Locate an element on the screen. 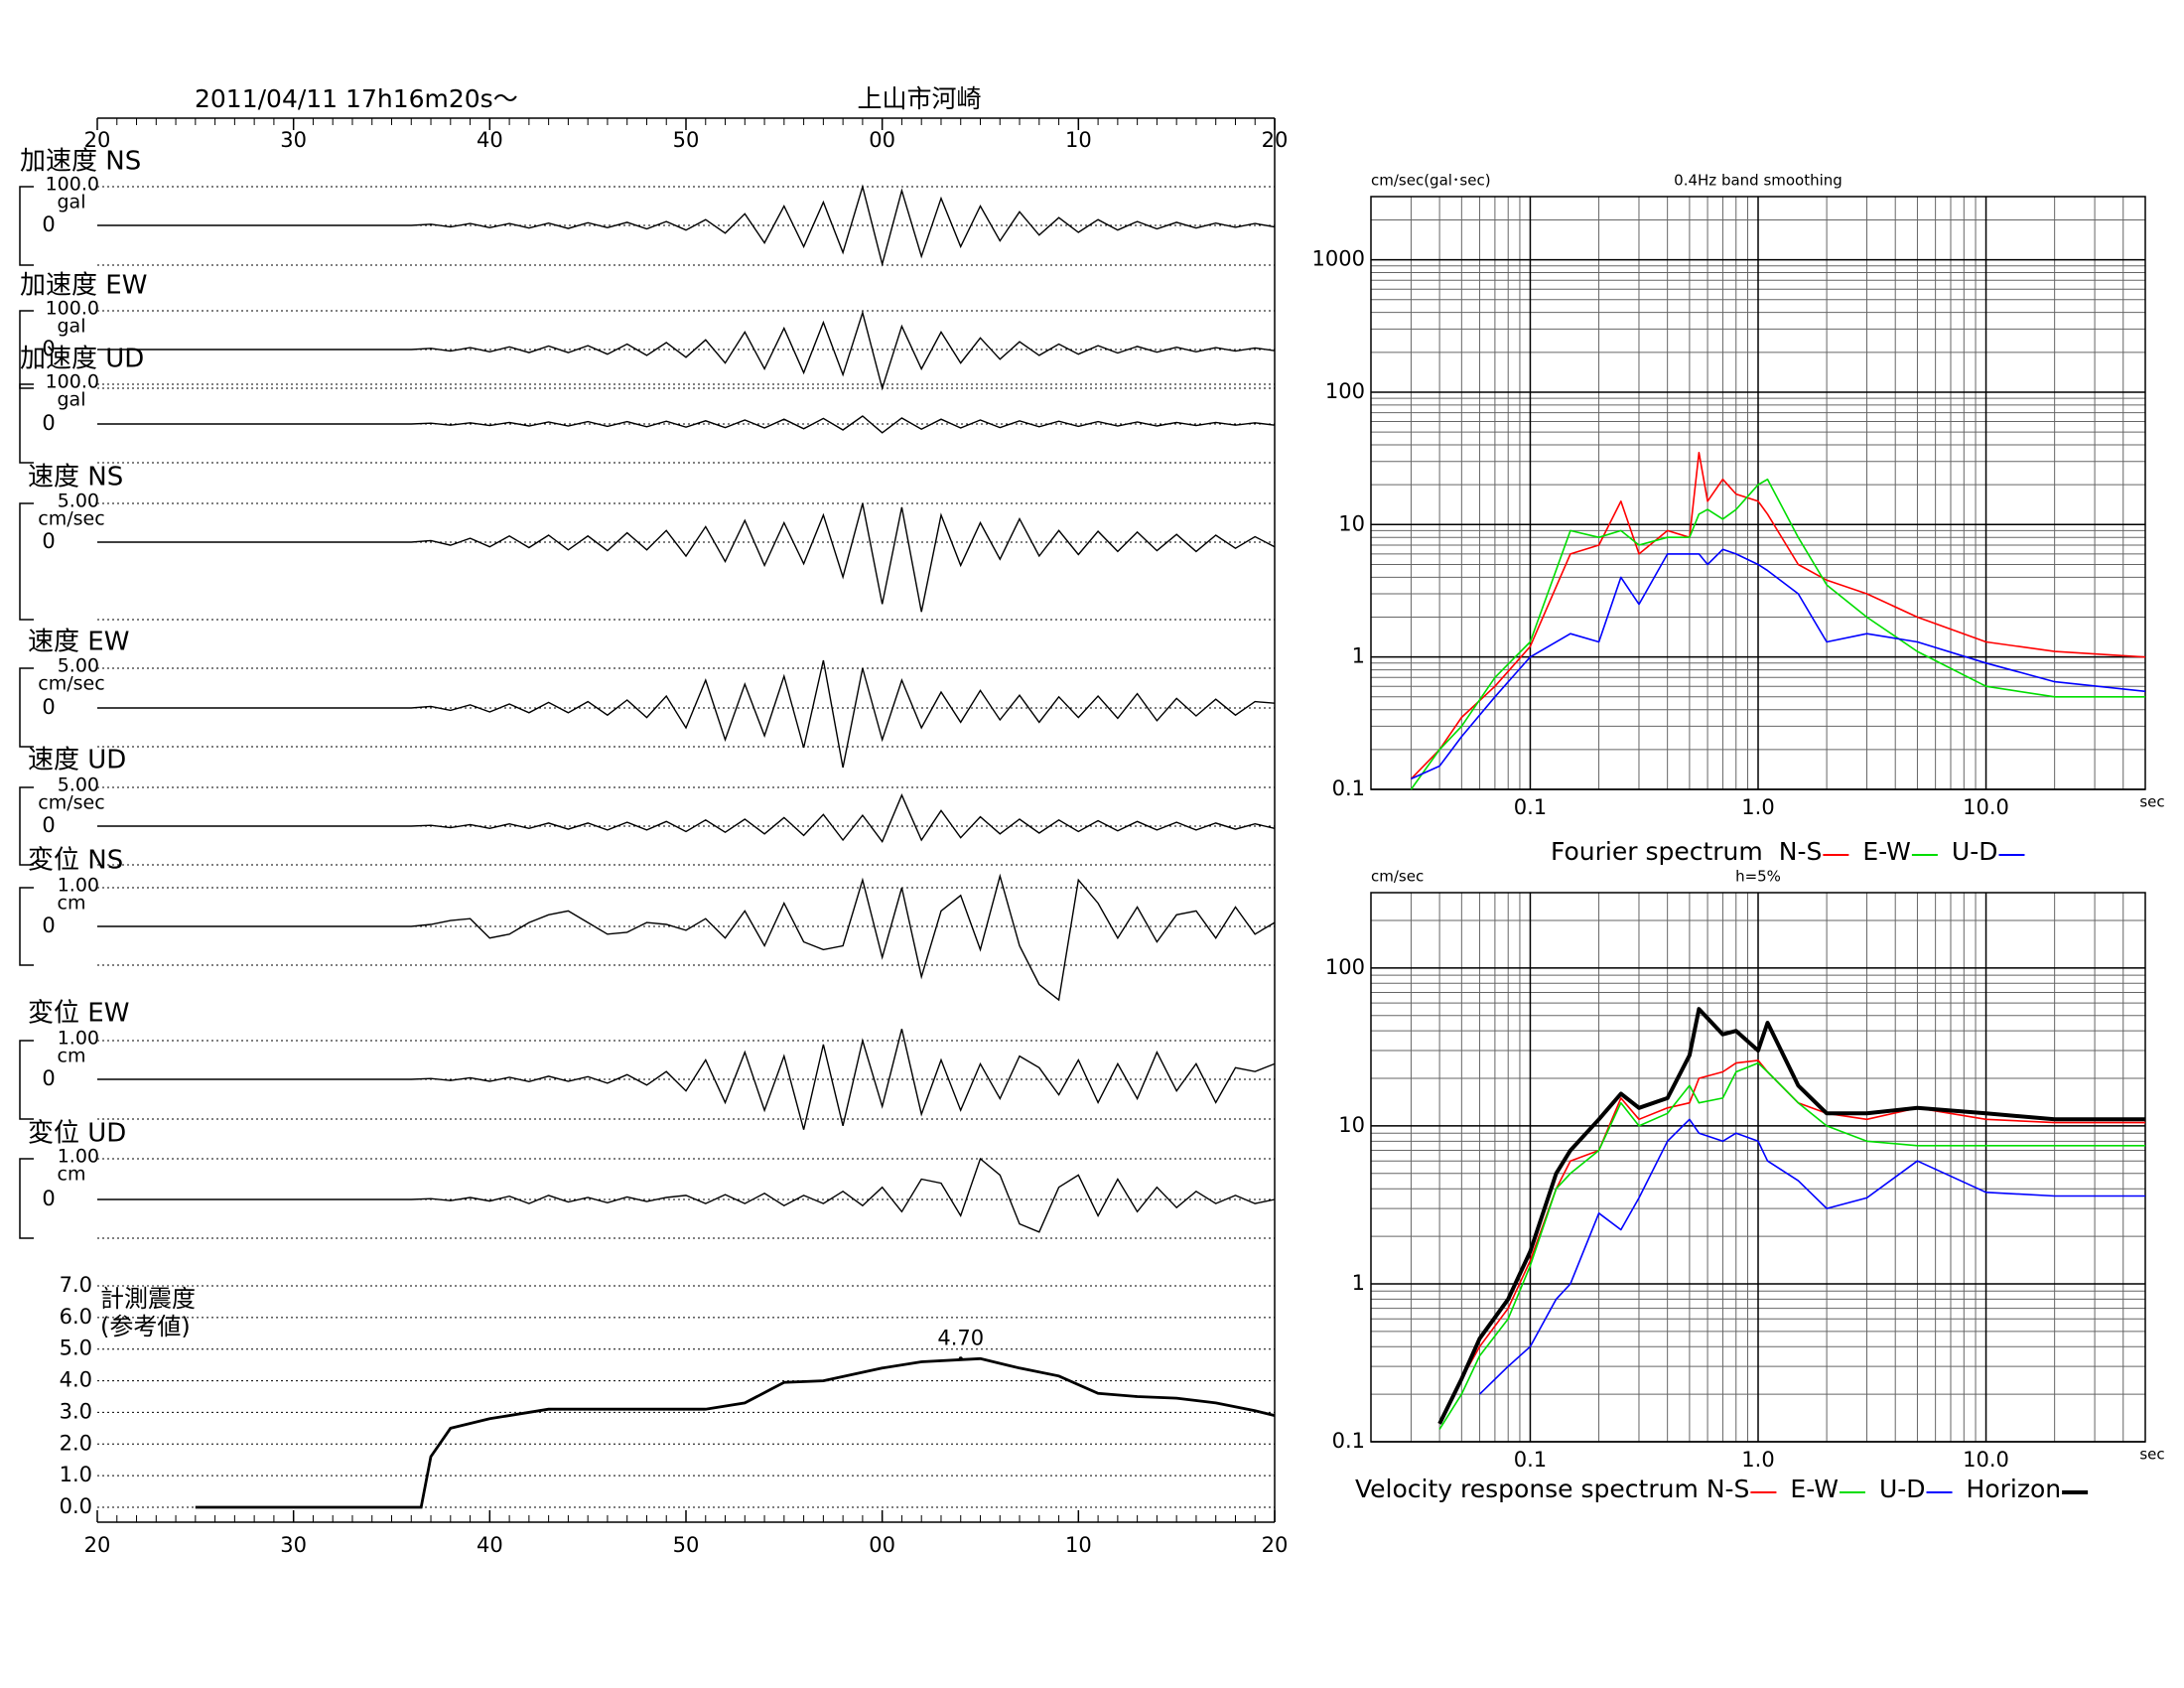  y-tick-label: 2.0 is located at coordinates (76, 1443).